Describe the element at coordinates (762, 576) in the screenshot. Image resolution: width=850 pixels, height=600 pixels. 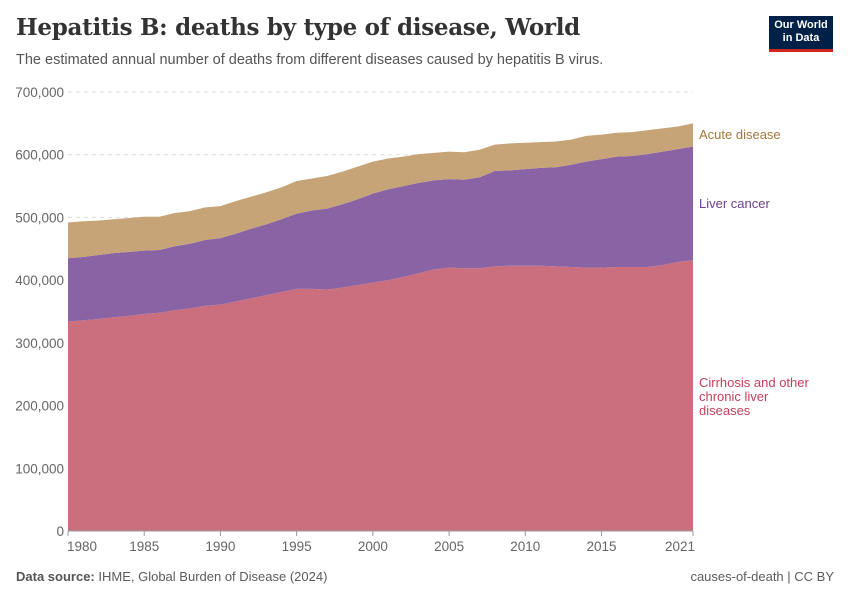
I see `footer-license: causes-of-death | CC BY` at that location.